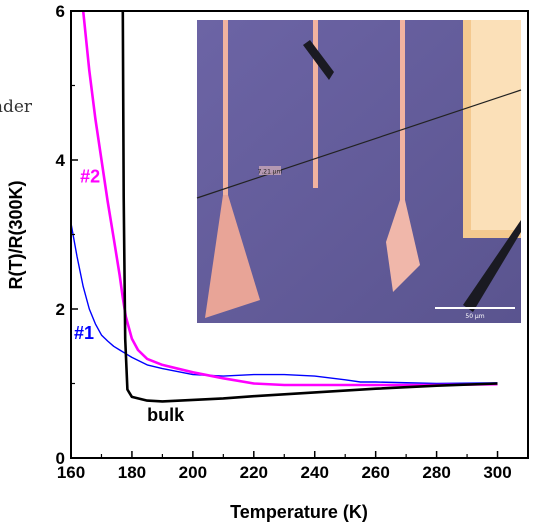  What do you see at coordinates (436, 472) in the screenshot?
I see `x-tick-label: 280` at bounding box center [436, 472].